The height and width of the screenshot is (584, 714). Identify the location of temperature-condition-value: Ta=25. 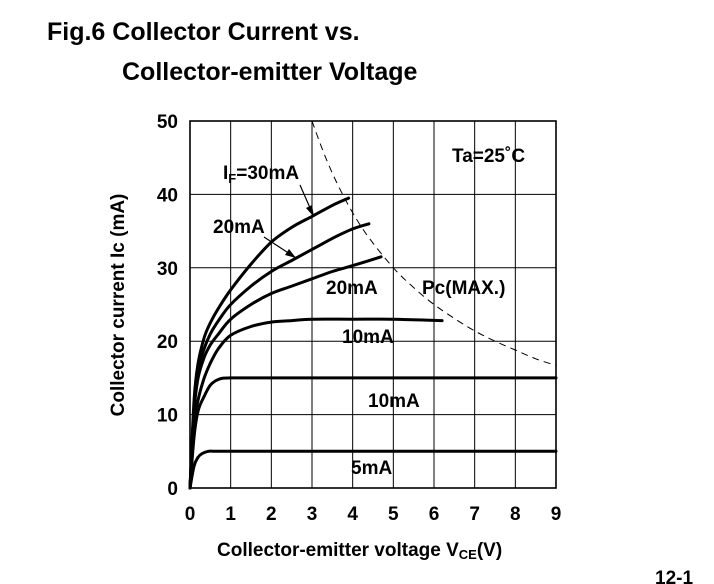
(478, 156).